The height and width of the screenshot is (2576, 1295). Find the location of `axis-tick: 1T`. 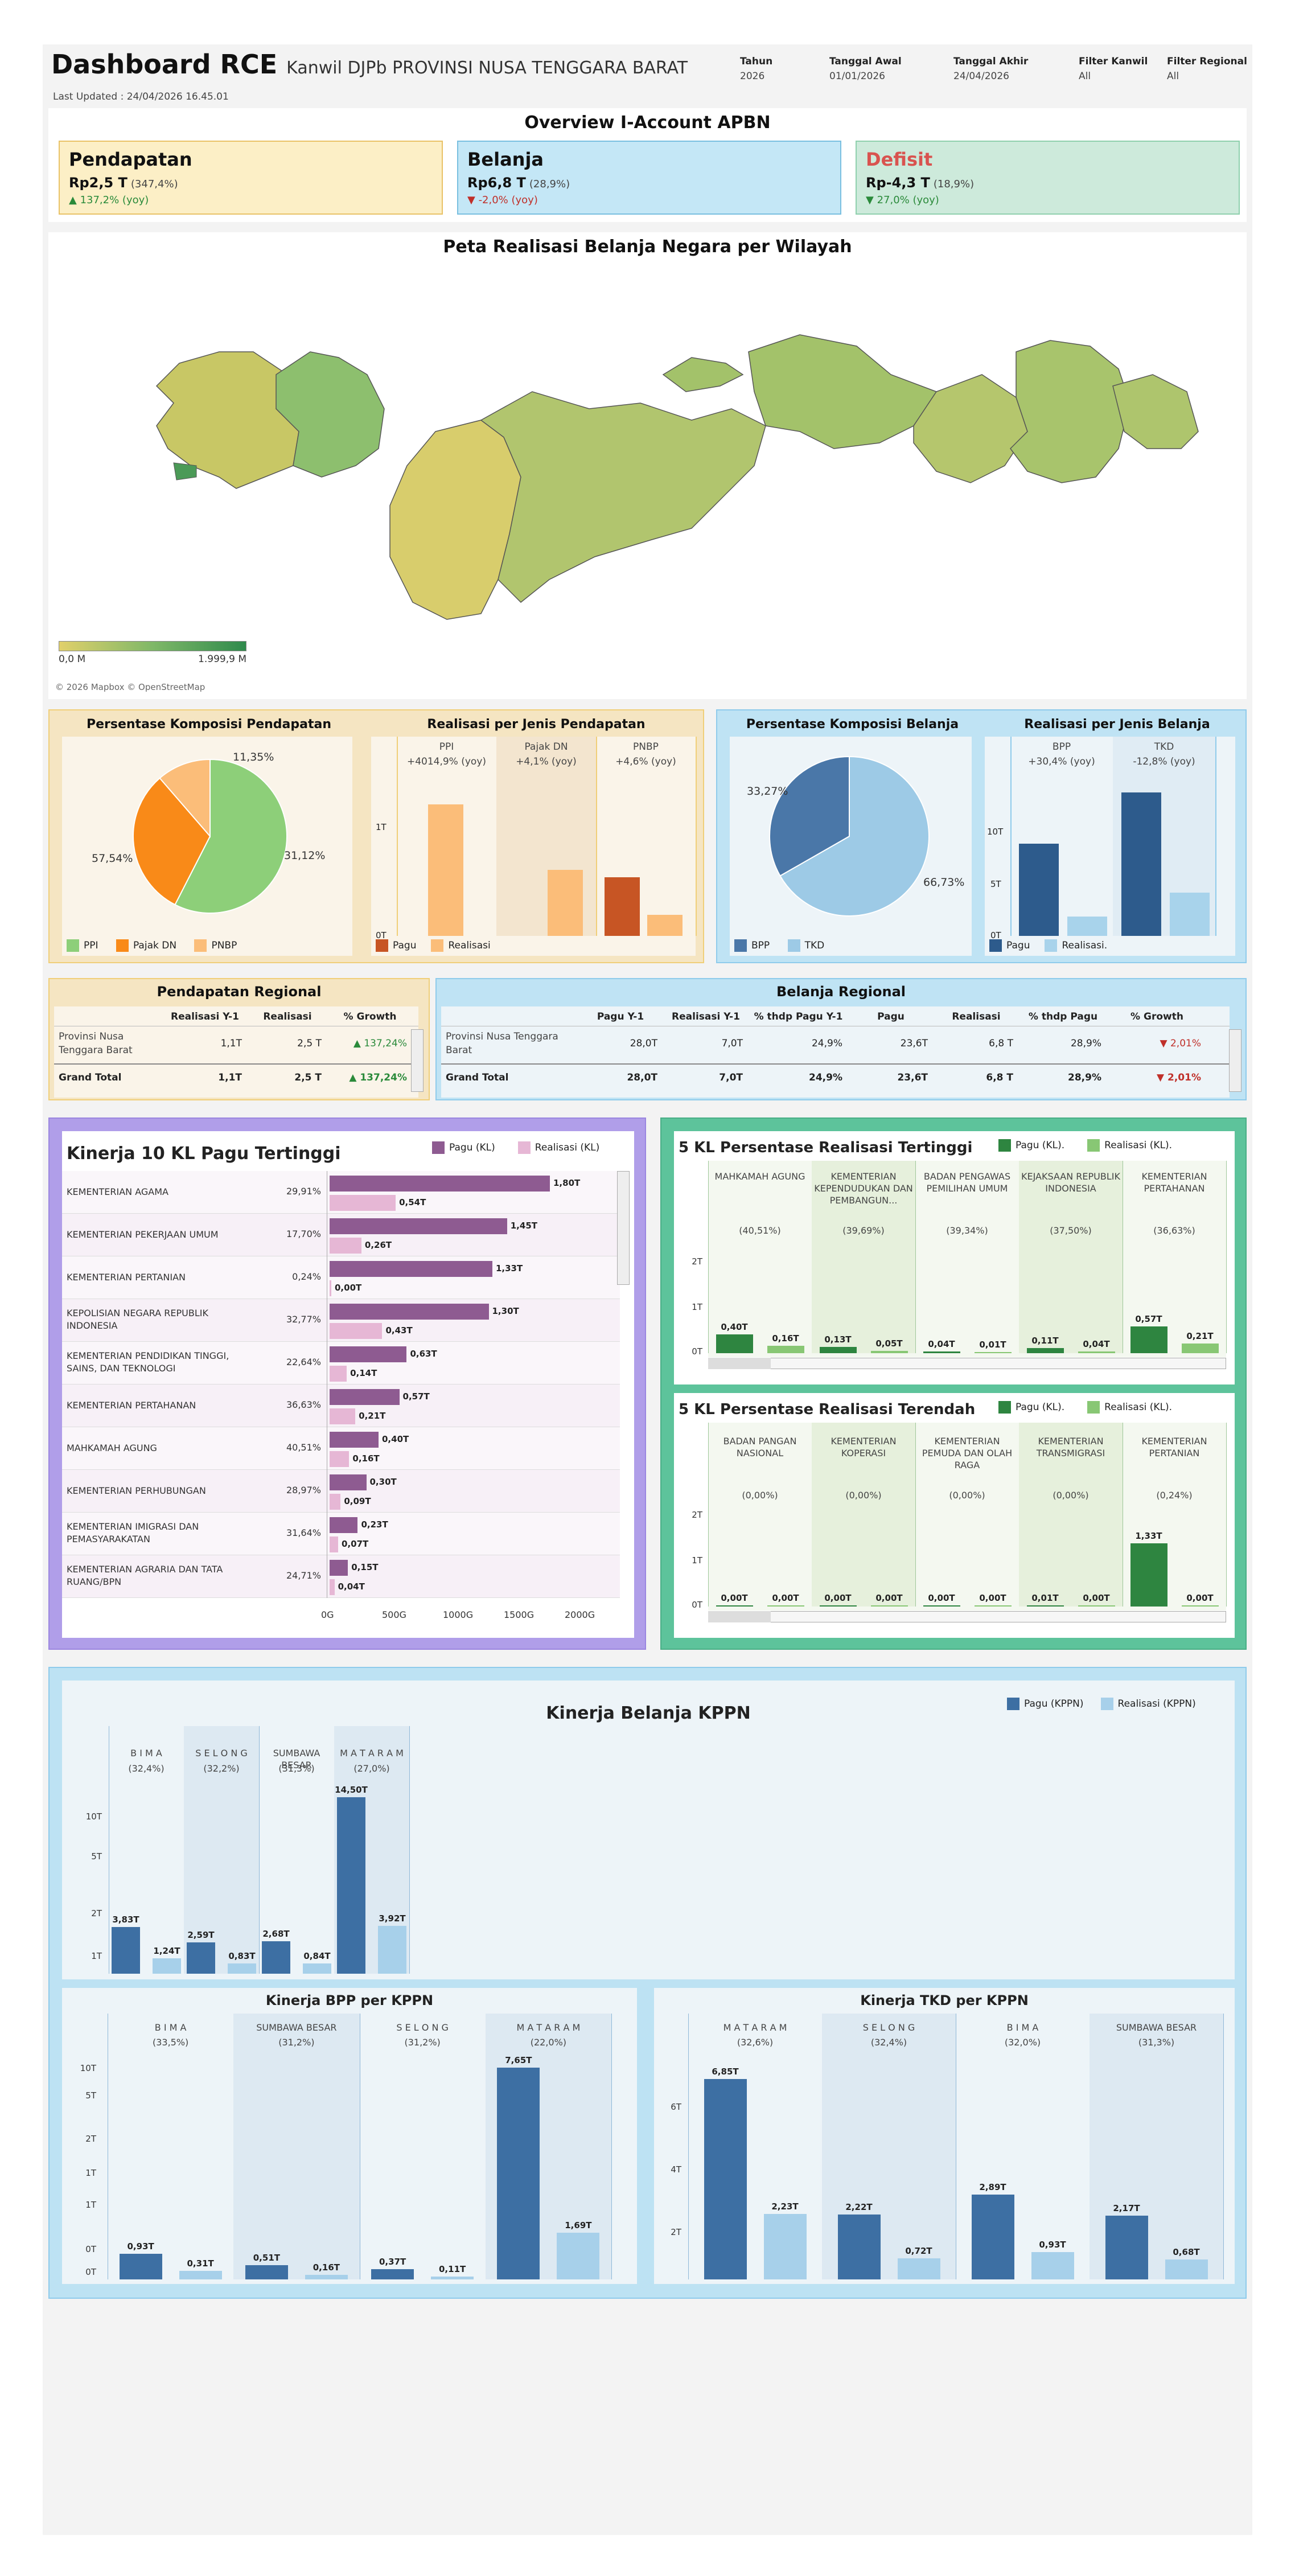

axis-tick: 1T is located at coordinates (697, 1560).